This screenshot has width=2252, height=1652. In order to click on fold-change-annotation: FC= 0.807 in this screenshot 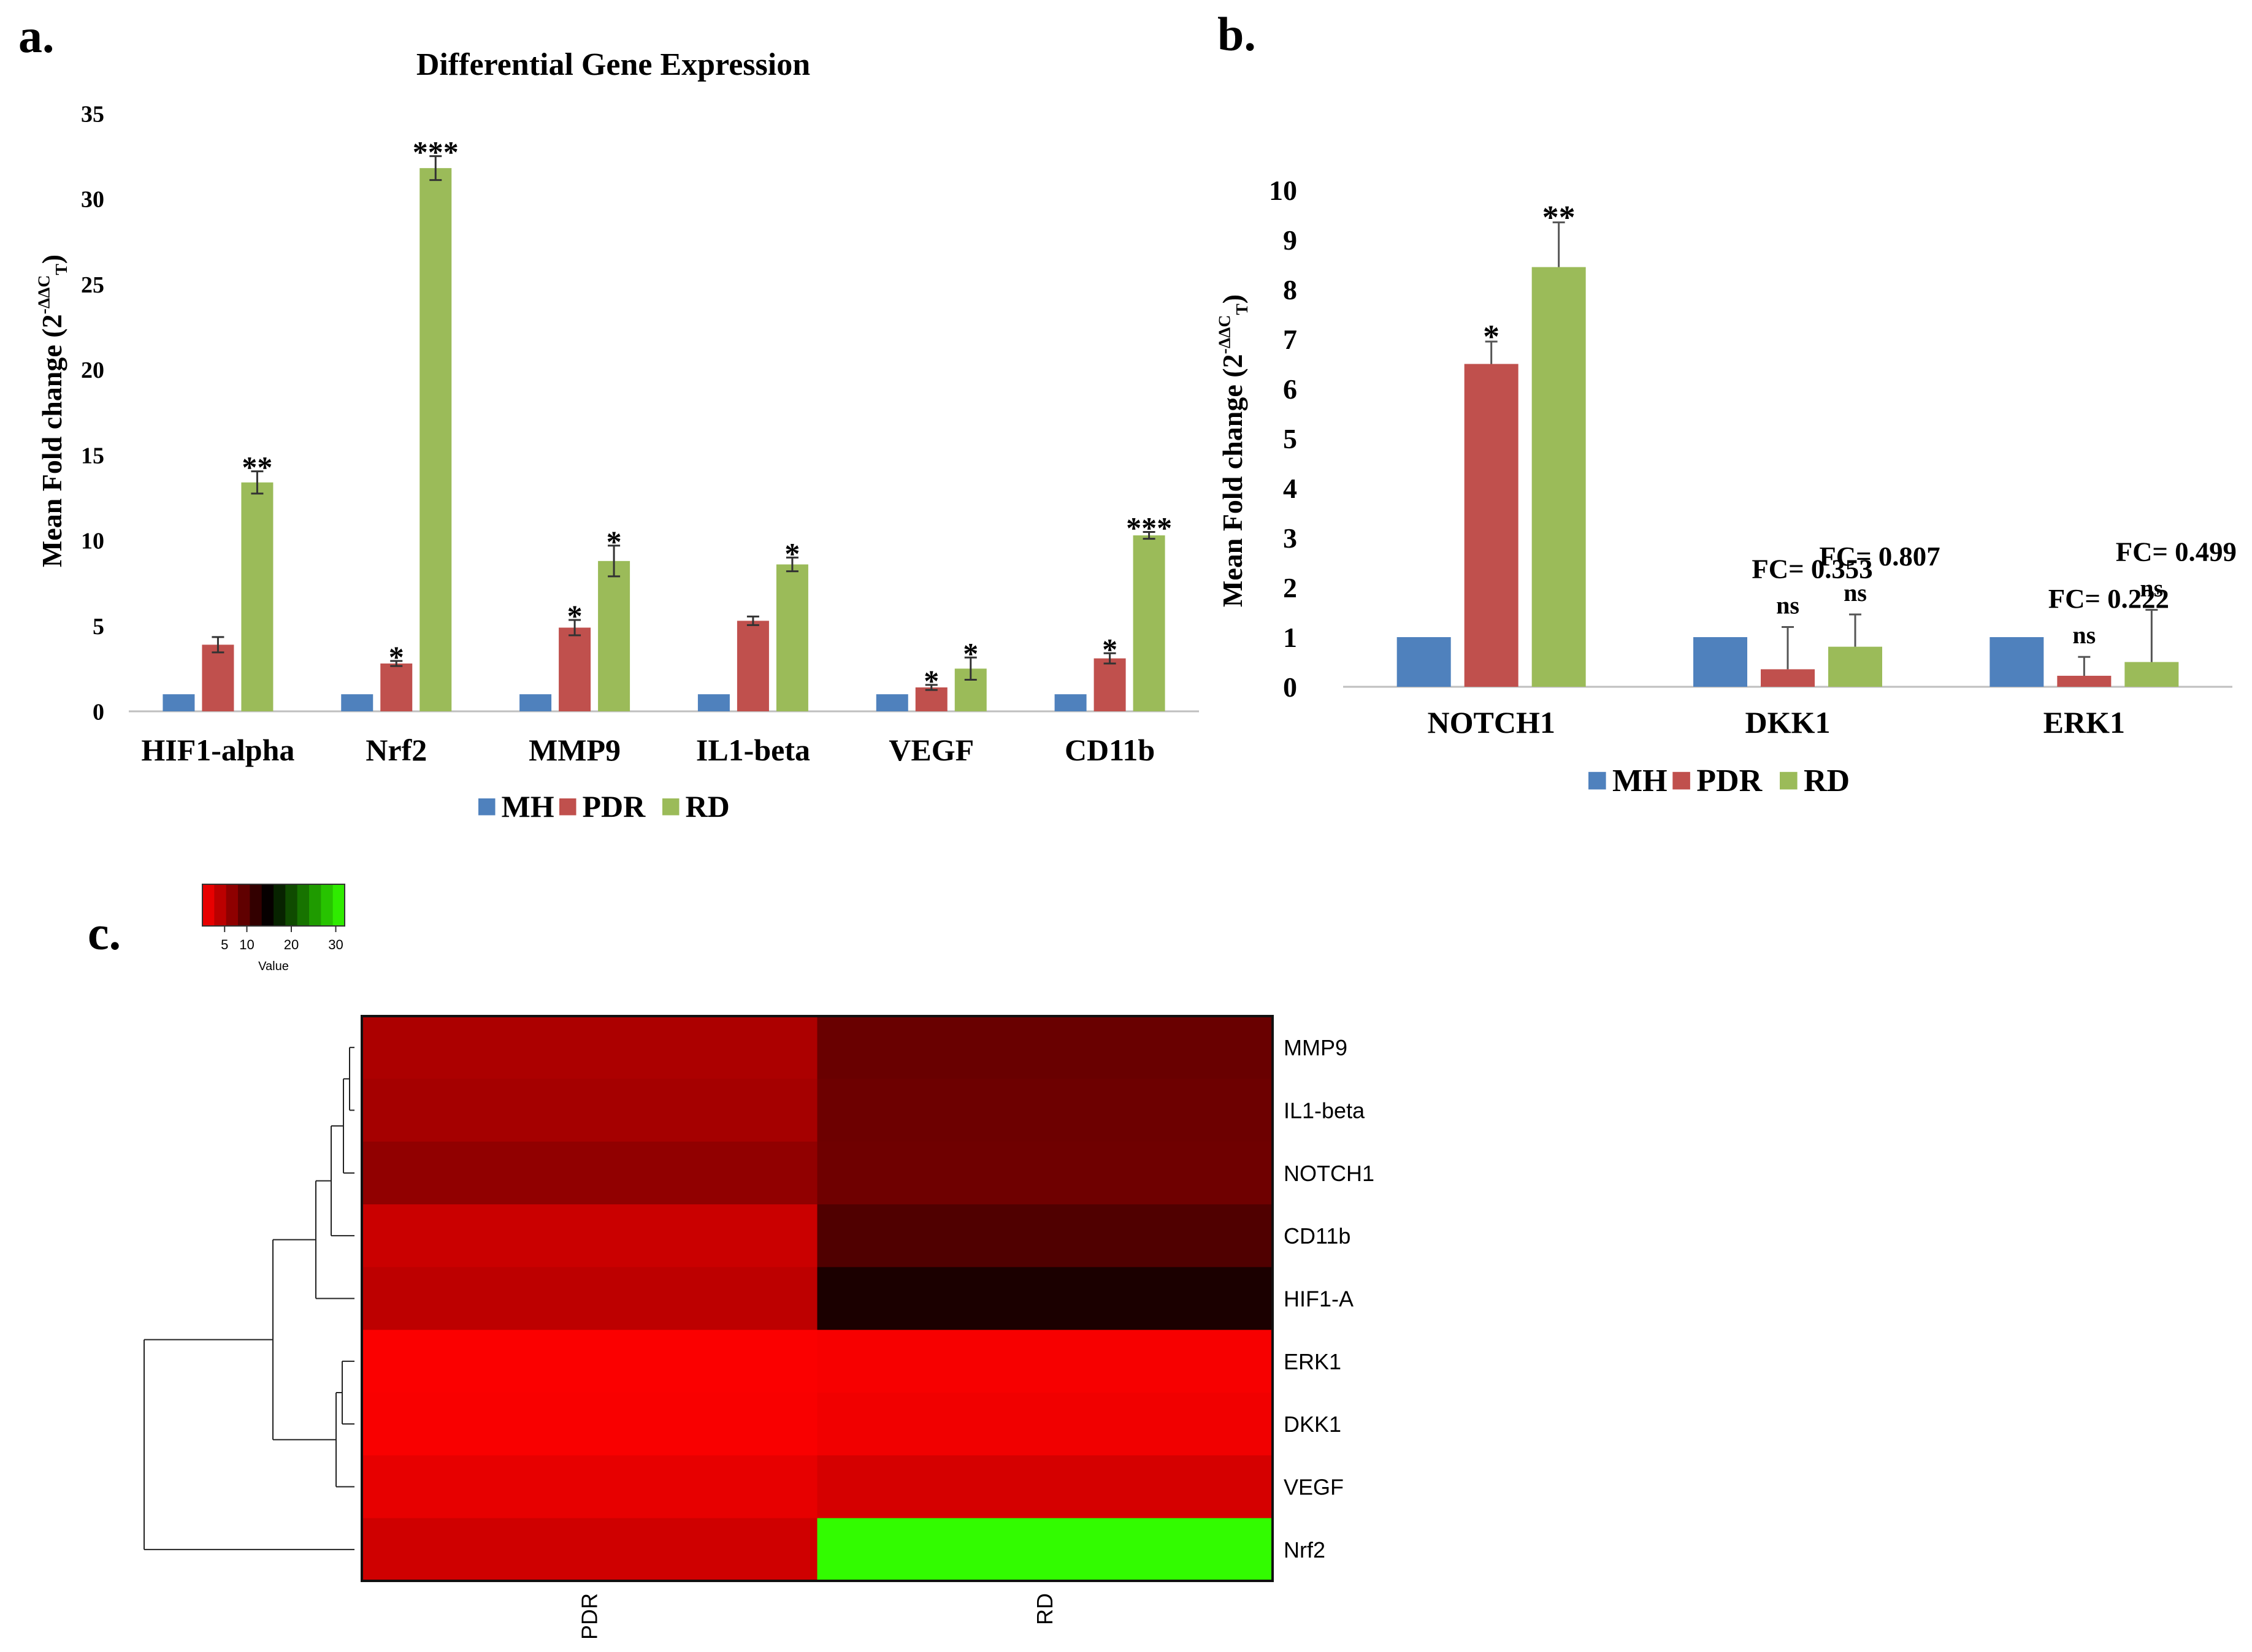, I will do `click(1879, 556)`.